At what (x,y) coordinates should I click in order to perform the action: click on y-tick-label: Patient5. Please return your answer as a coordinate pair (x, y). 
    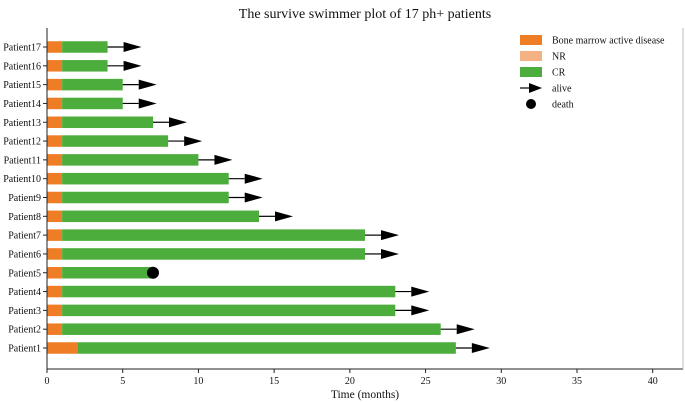
    Looking at the image, I should click on (24, 273).